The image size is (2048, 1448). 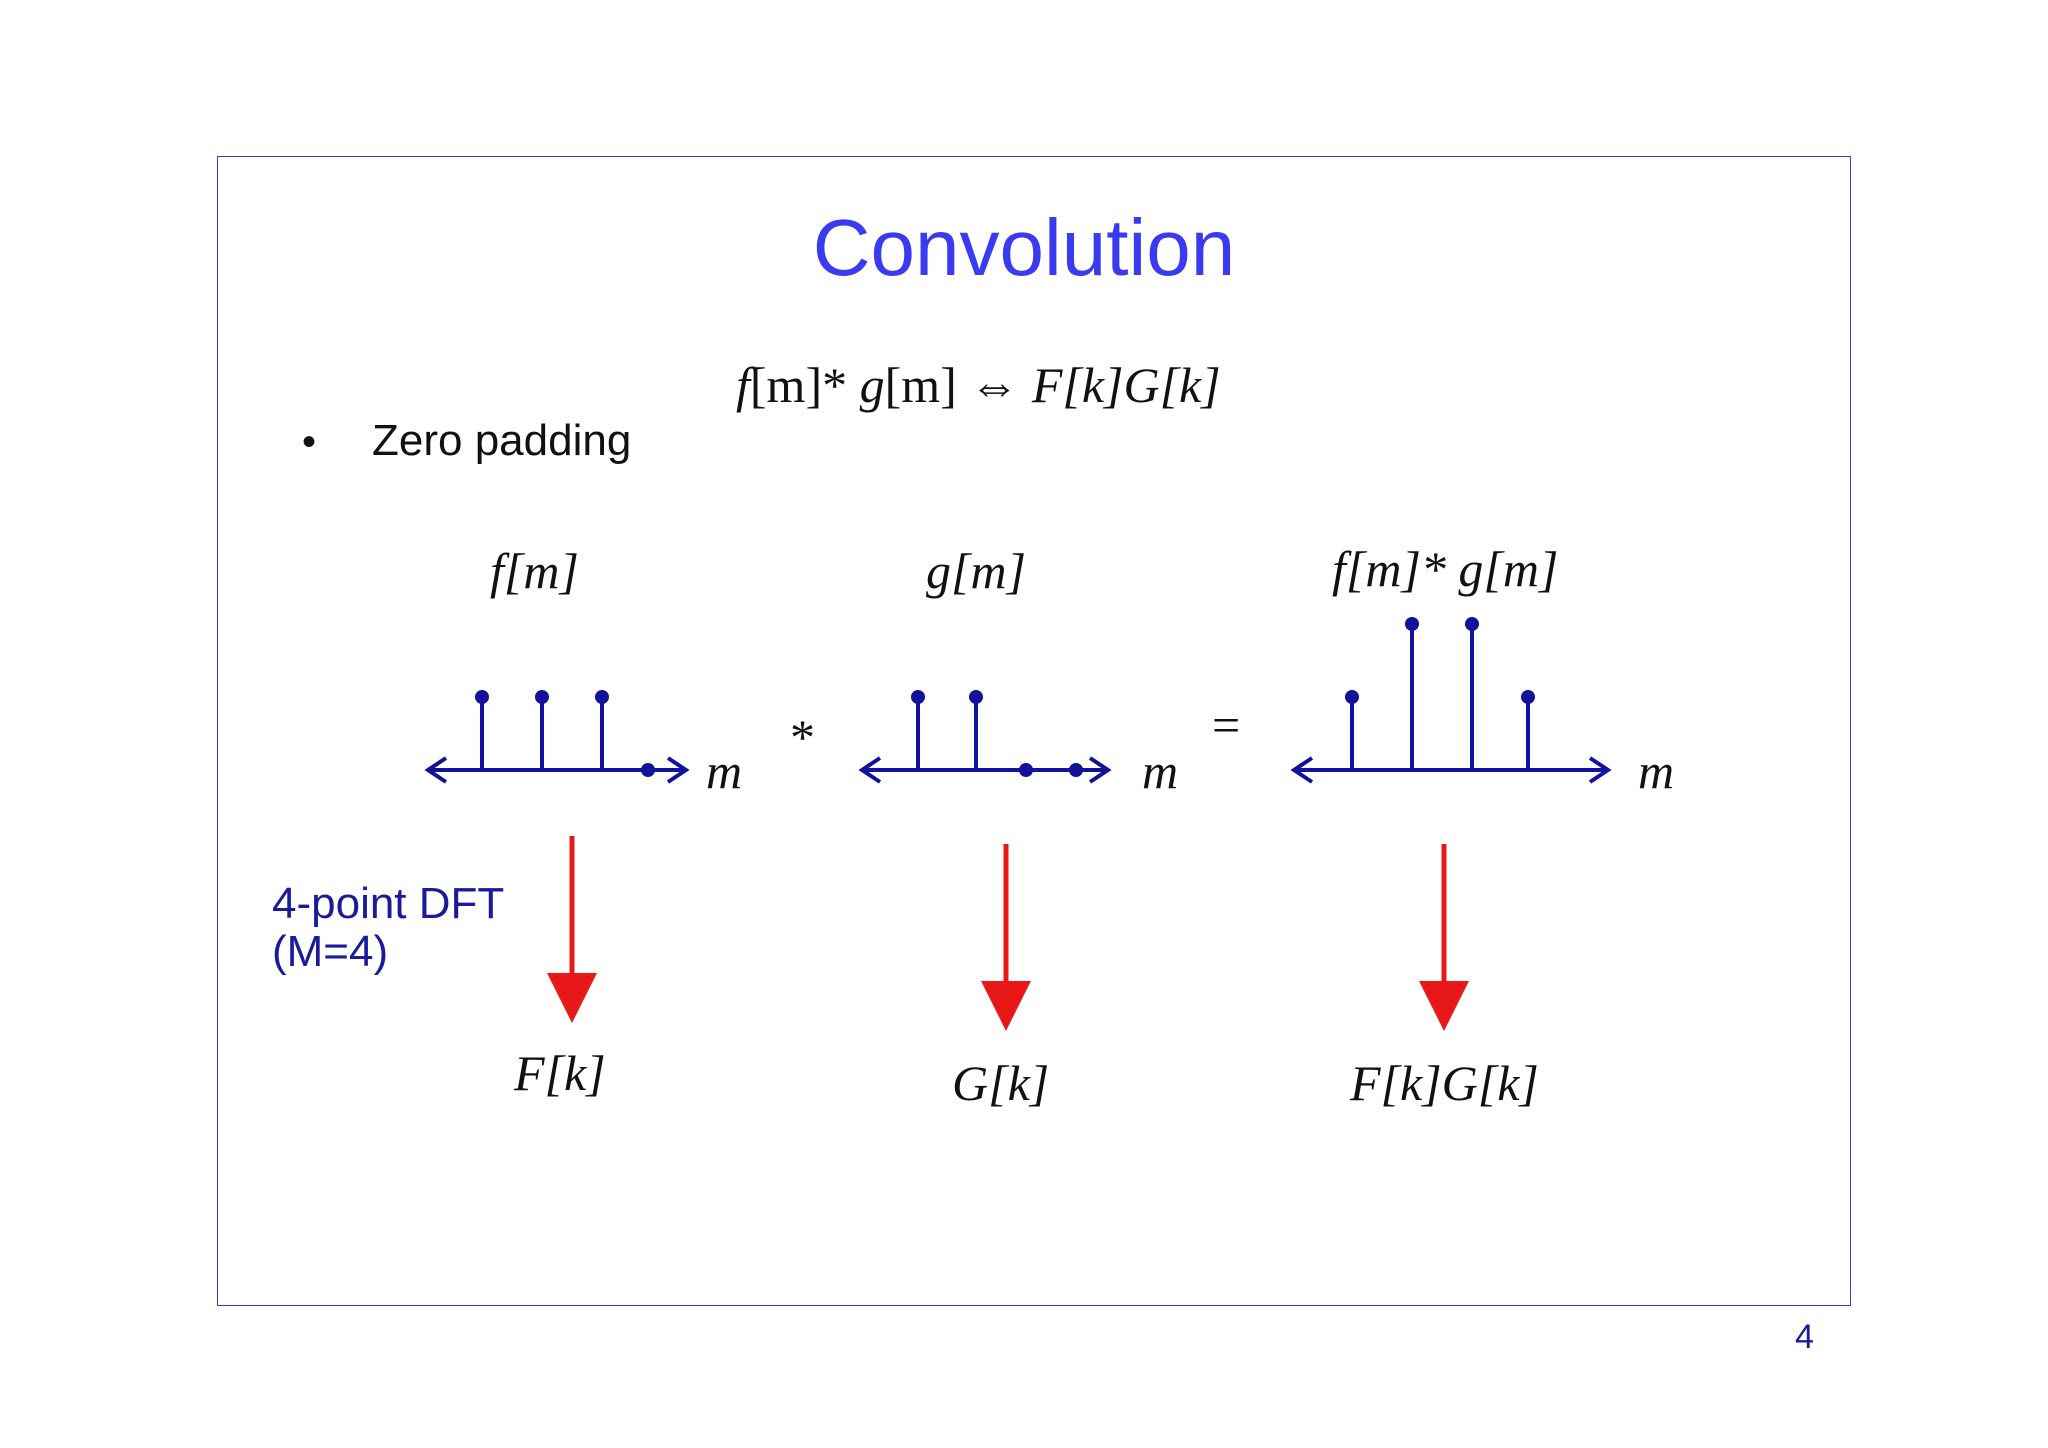 What do you see at coordinates (1445, 569) in the screenshot?
I see `fg-label: f[m]* g[m]` at bounding box center [1445, 569].